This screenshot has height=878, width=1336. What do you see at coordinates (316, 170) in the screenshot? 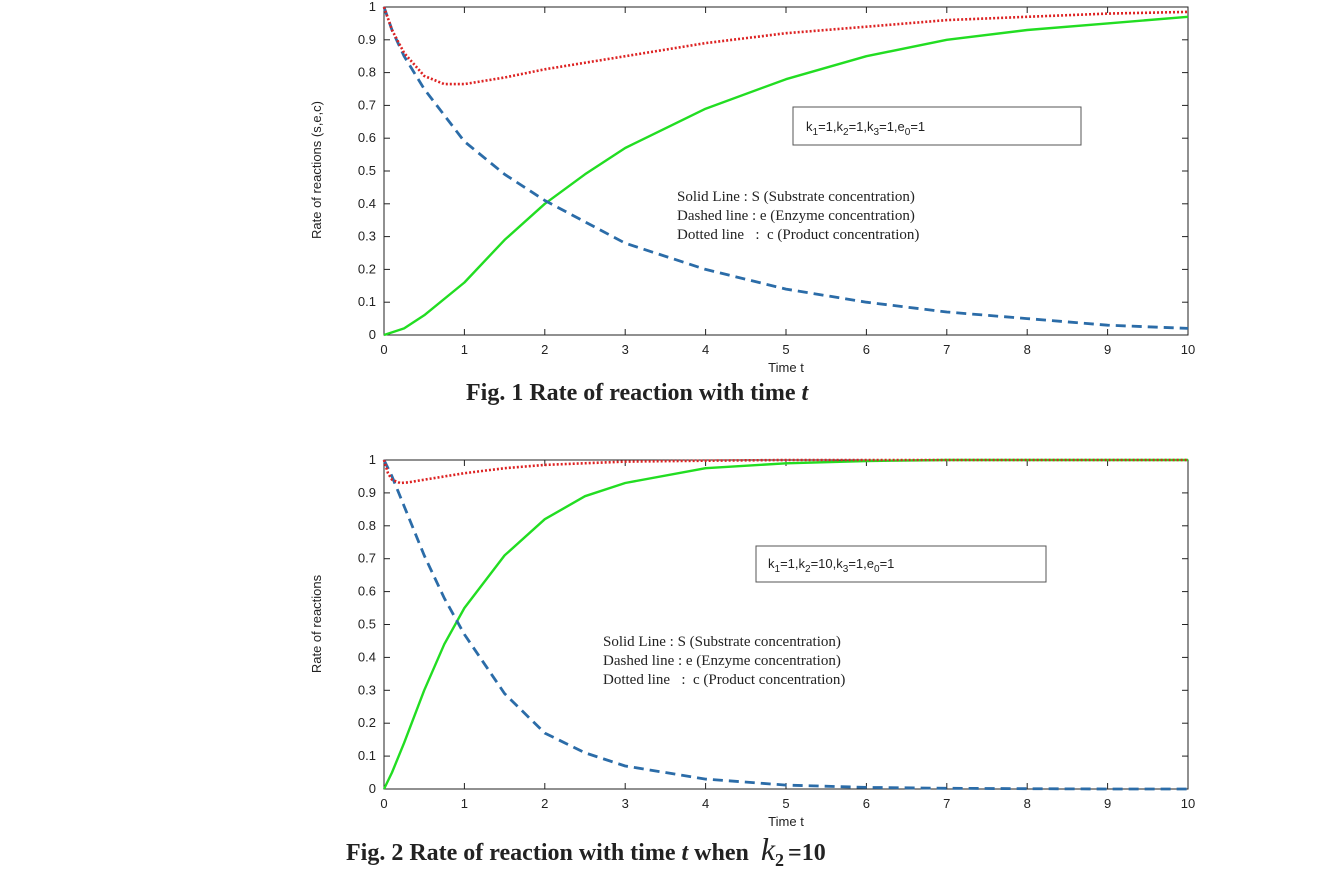
I see `chart-1-y-axis-label: Rate of reactions (s,e,c)` at bounding box center [316, 170].